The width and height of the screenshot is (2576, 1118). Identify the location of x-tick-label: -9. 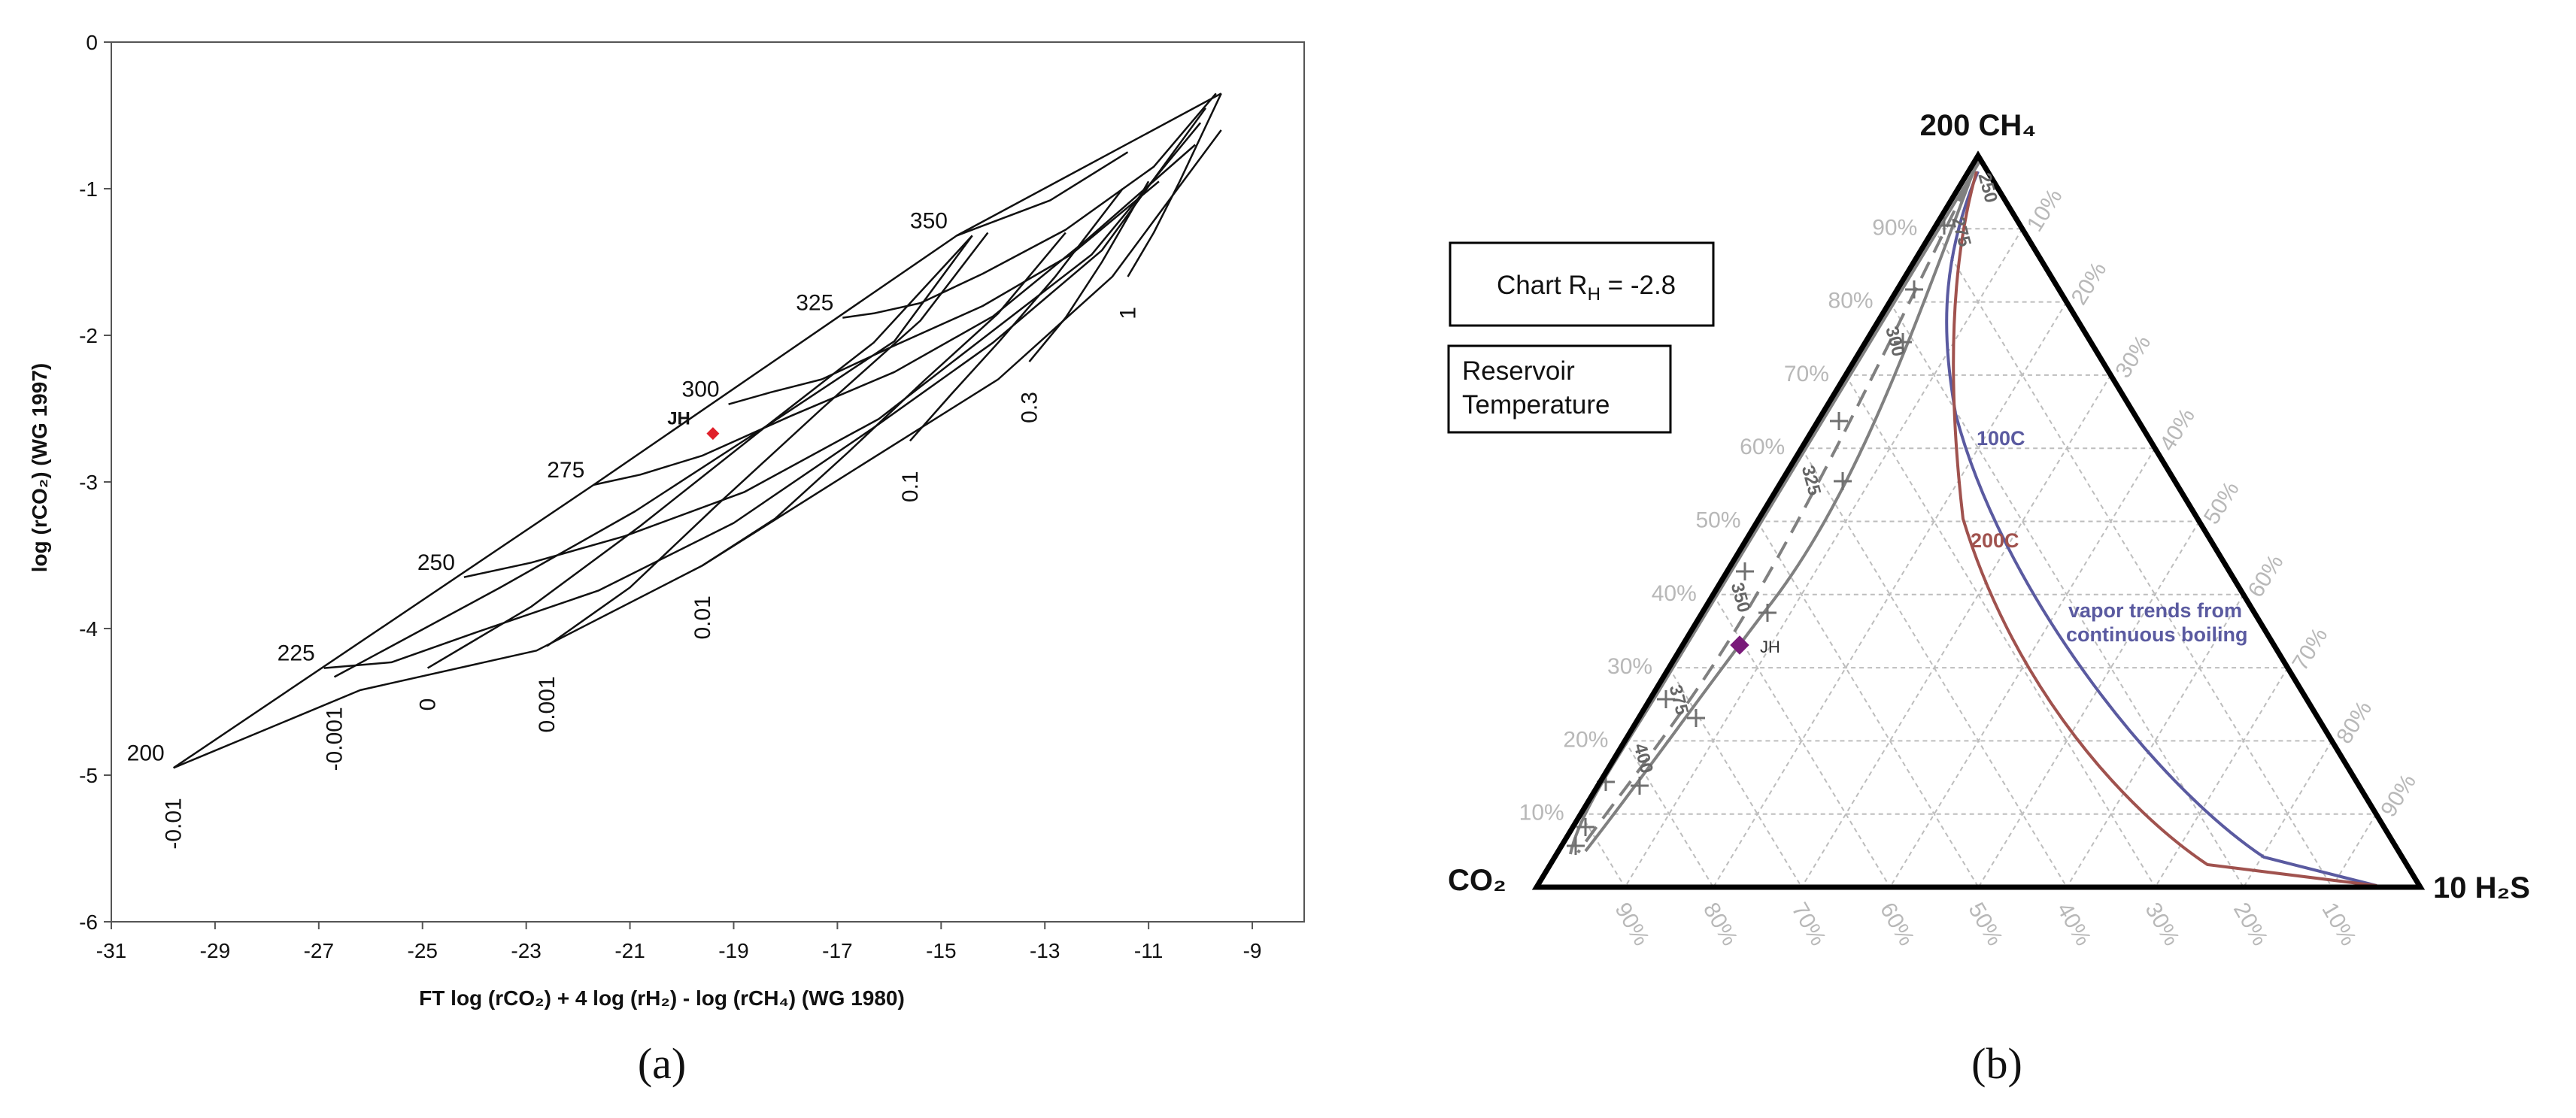
(1252, 951).